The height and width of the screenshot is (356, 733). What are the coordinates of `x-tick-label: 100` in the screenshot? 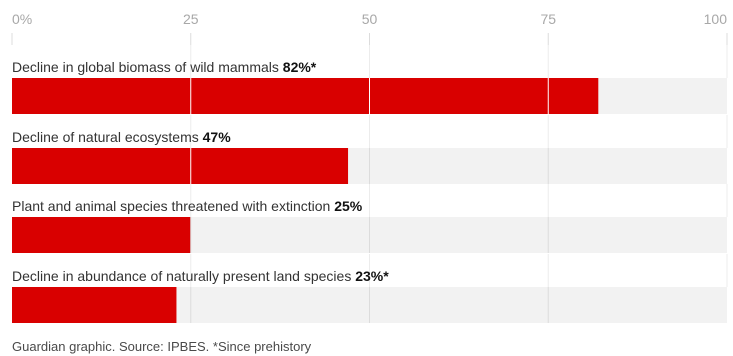 It's located at (716, 19).